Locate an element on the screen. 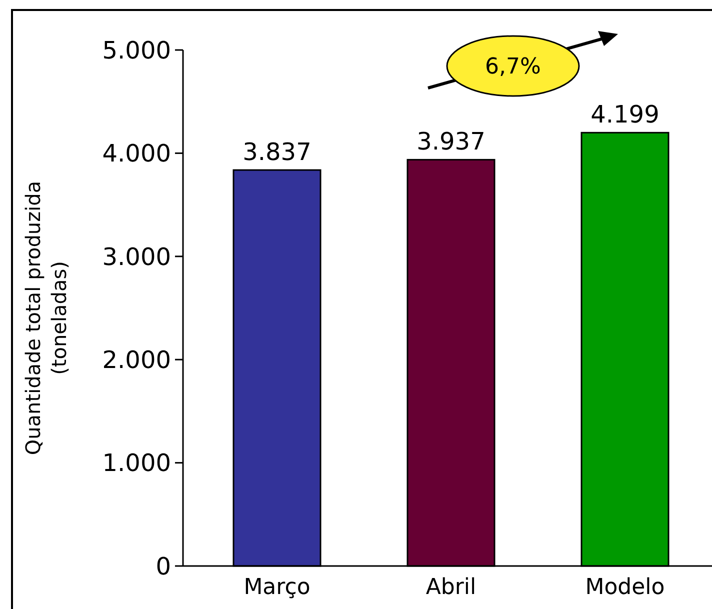 The image size is (712, 609). x-tick-label: Abril is located at coordinates (451, 587).